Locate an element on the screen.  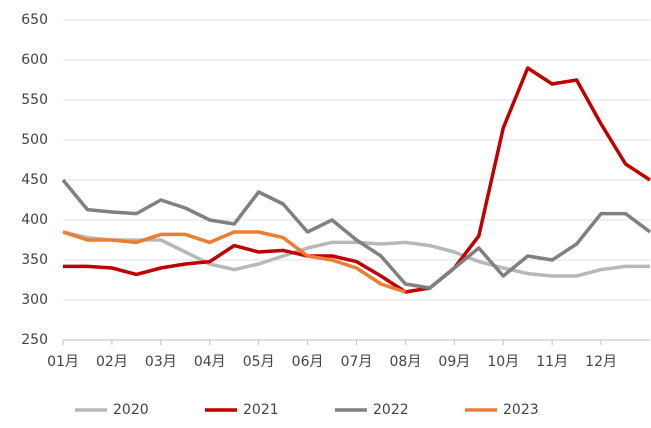
x-tick-label: 03月 is located at coordinates (161, 362).